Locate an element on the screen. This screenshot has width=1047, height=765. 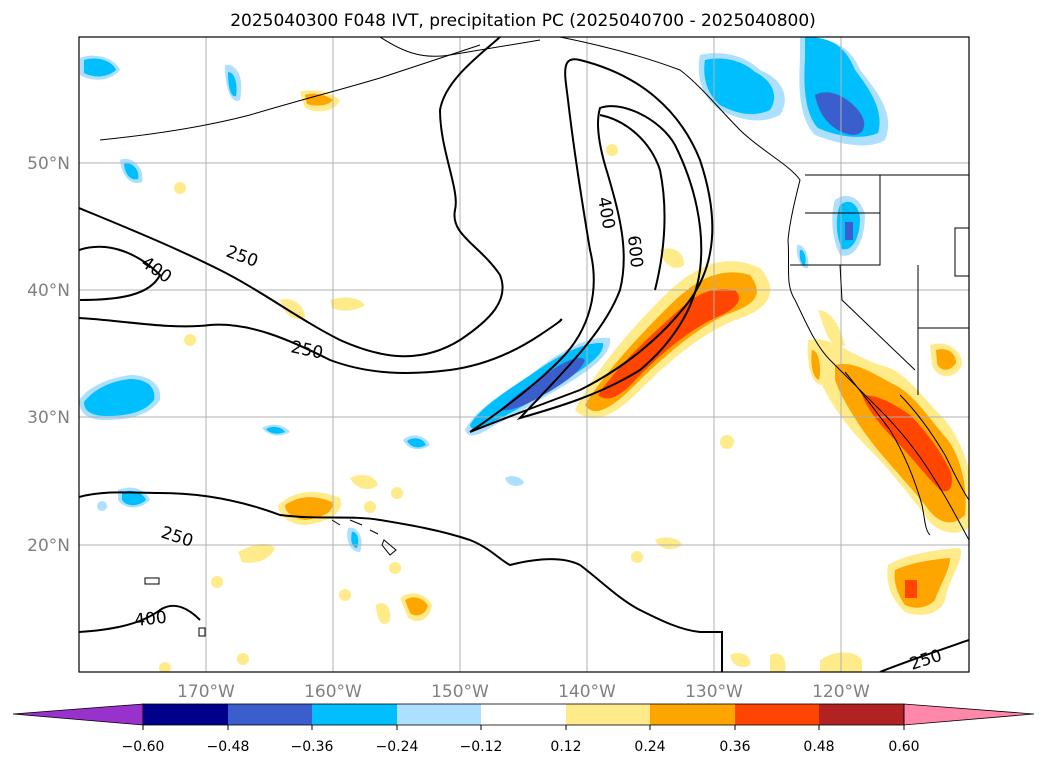
ivt-contour-250-south is located at coordinates (401, 581).